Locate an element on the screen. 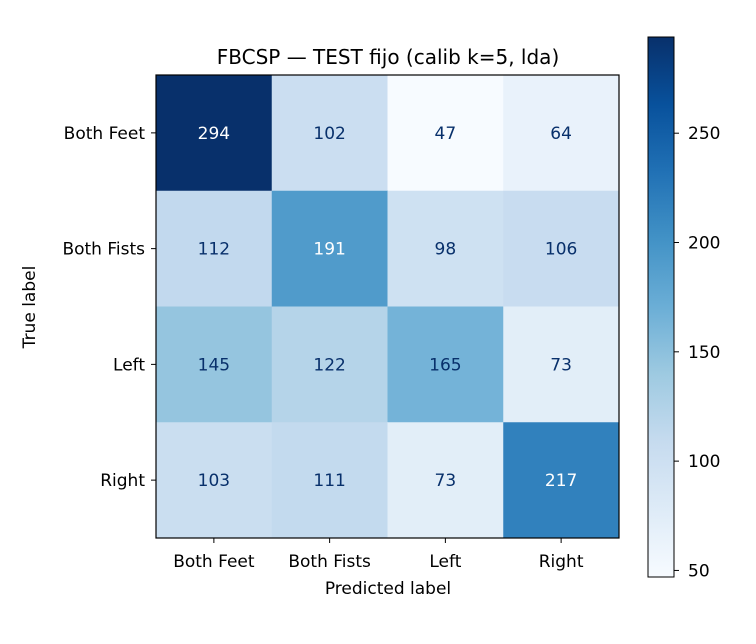 This screenshot has height=644, width=756. x-tick-label: Left is located at coordinates (445, 562).